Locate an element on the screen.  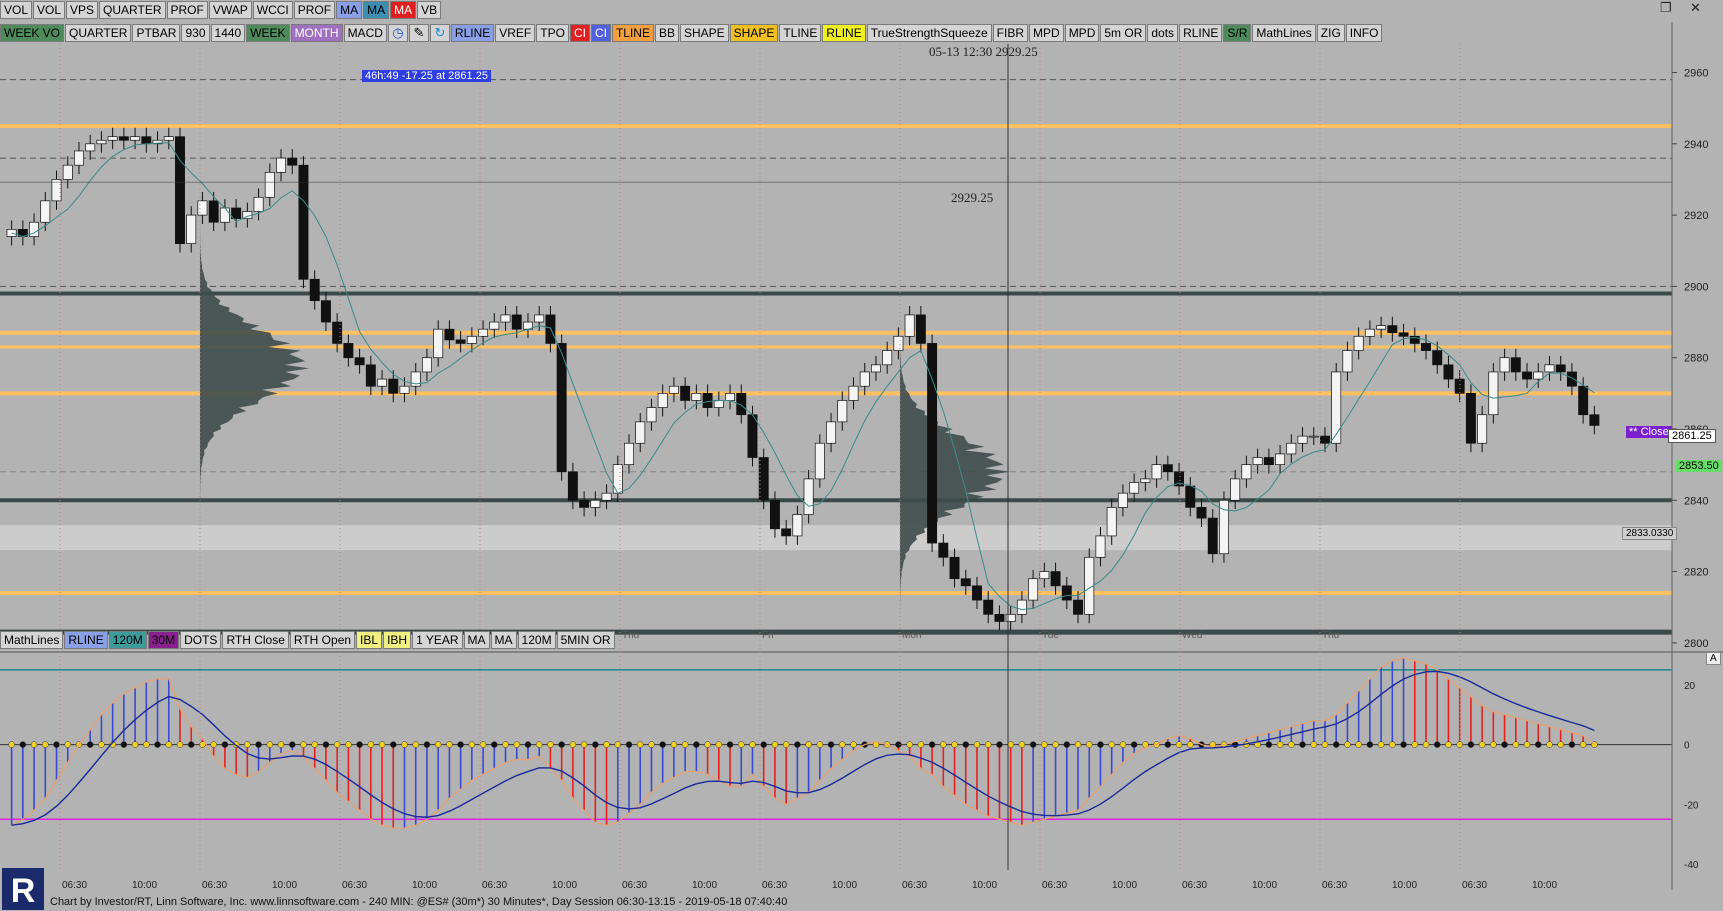
toolbar-button-fibr: FIBR is located at coordinates (1010, 33).